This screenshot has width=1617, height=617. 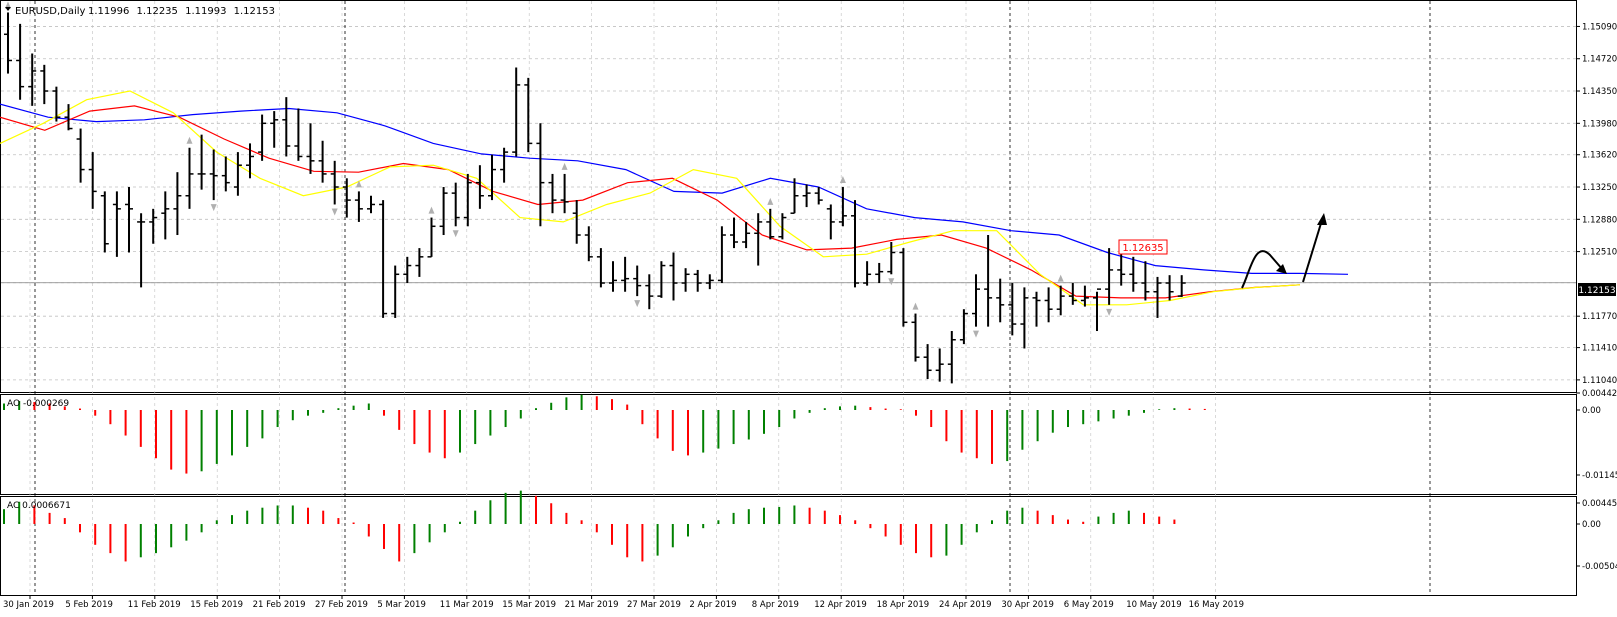 I want to click on time-tick-label: 21 Feb 2019, so click(x=279, y=605).